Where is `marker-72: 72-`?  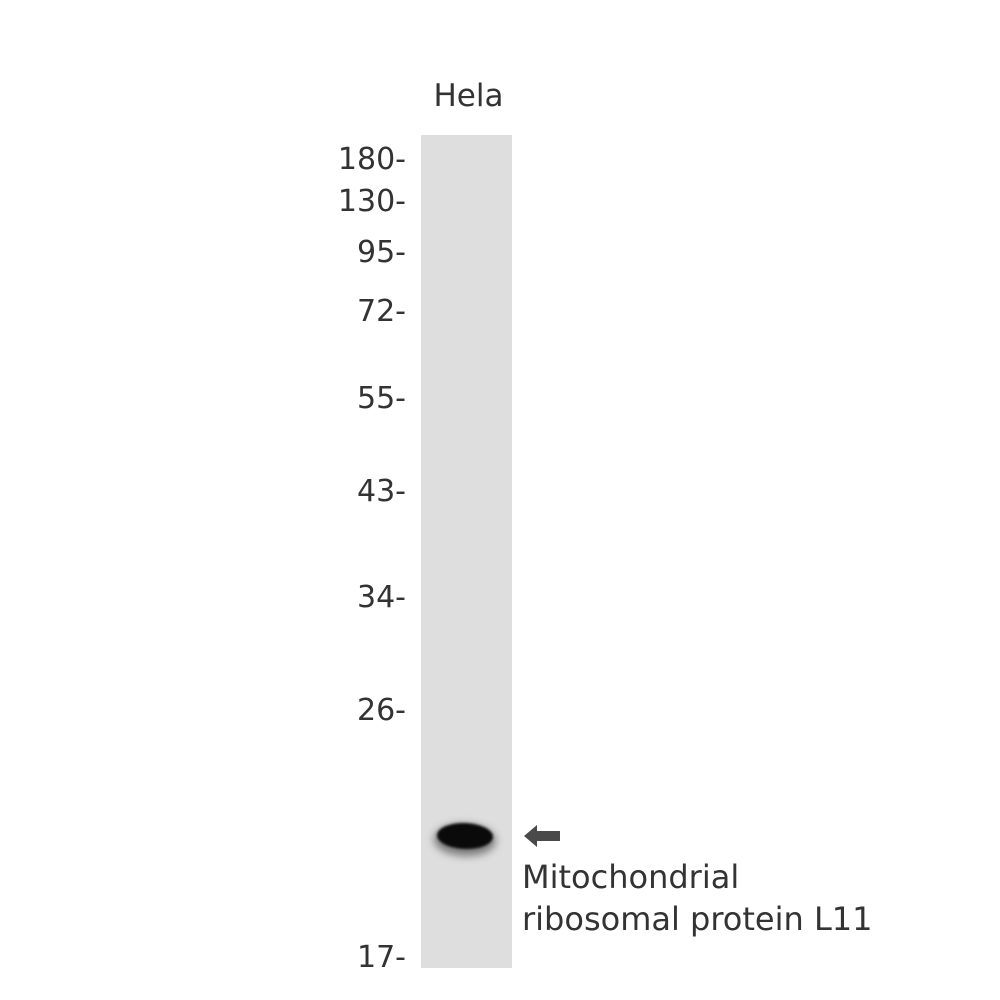
marker-72: 72- is located at coordinates (381, 311).